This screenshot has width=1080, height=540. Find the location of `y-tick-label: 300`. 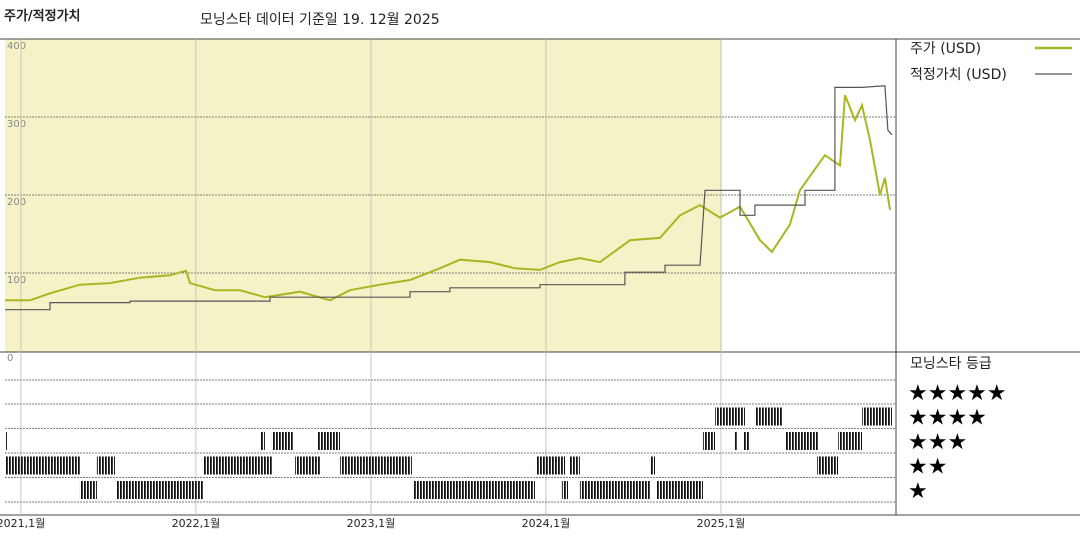

y-tick-label: 300 is located at coordinates (16, 124).